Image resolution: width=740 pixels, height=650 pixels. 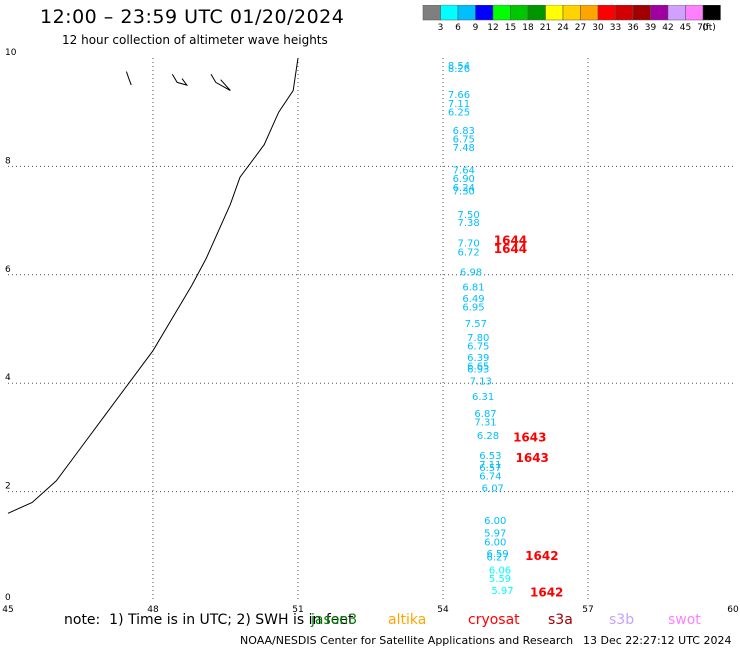 I want to click on wave-height-label: 6.28, so click(x=488, y=436).